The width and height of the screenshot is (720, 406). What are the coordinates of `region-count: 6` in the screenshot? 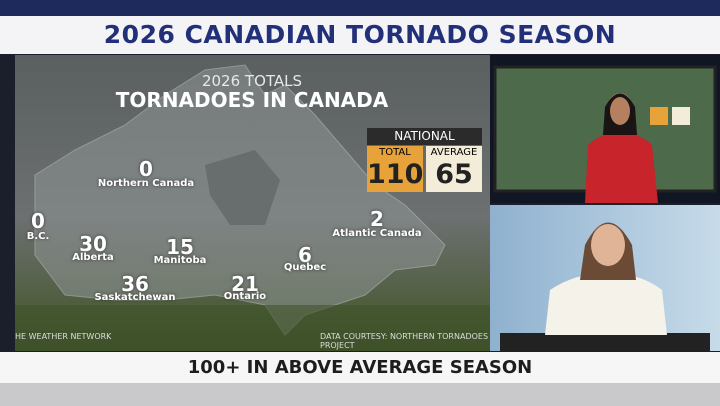 It's located at (305, 255).